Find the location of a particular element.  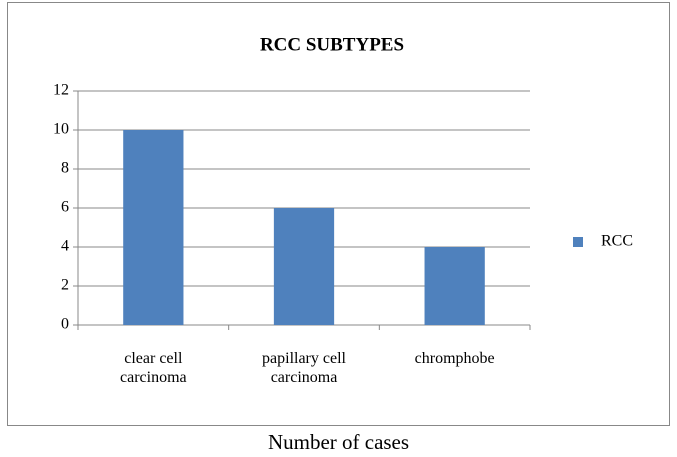

y-tick-label: 6 is located at coordinates (65, 207).